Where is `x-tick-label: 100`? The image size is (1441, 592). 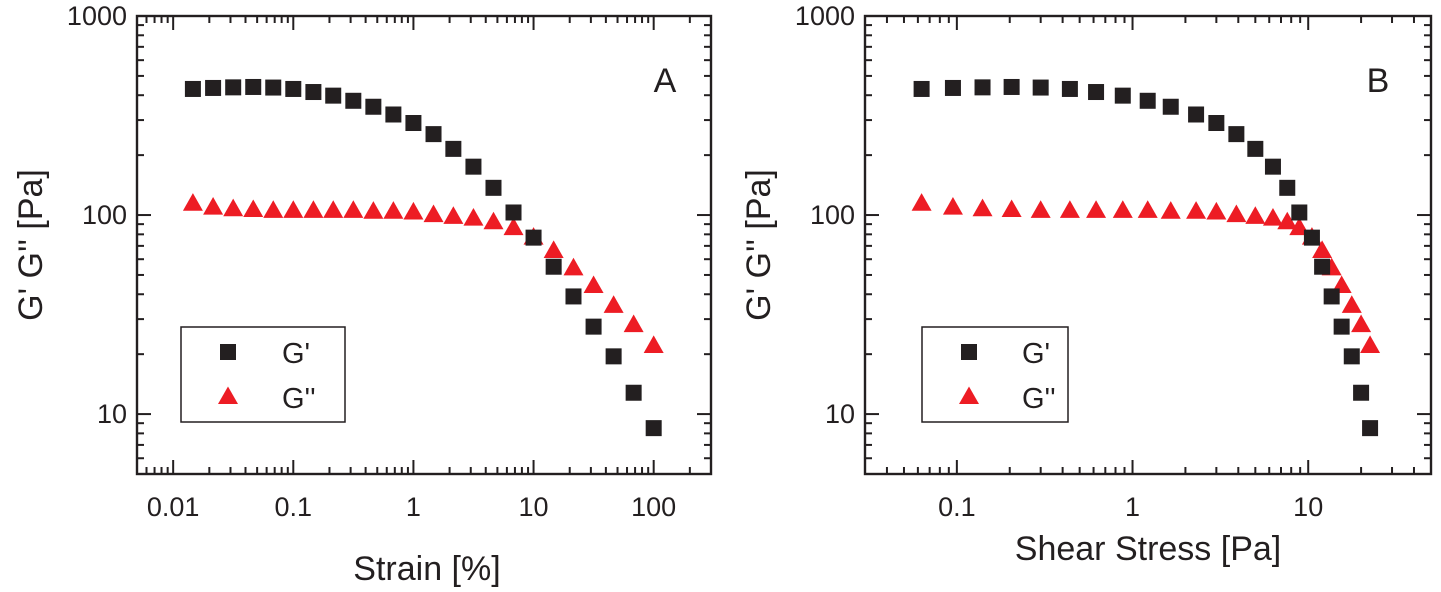
x-tick-label: 100 is located at coordinates (653, 507).